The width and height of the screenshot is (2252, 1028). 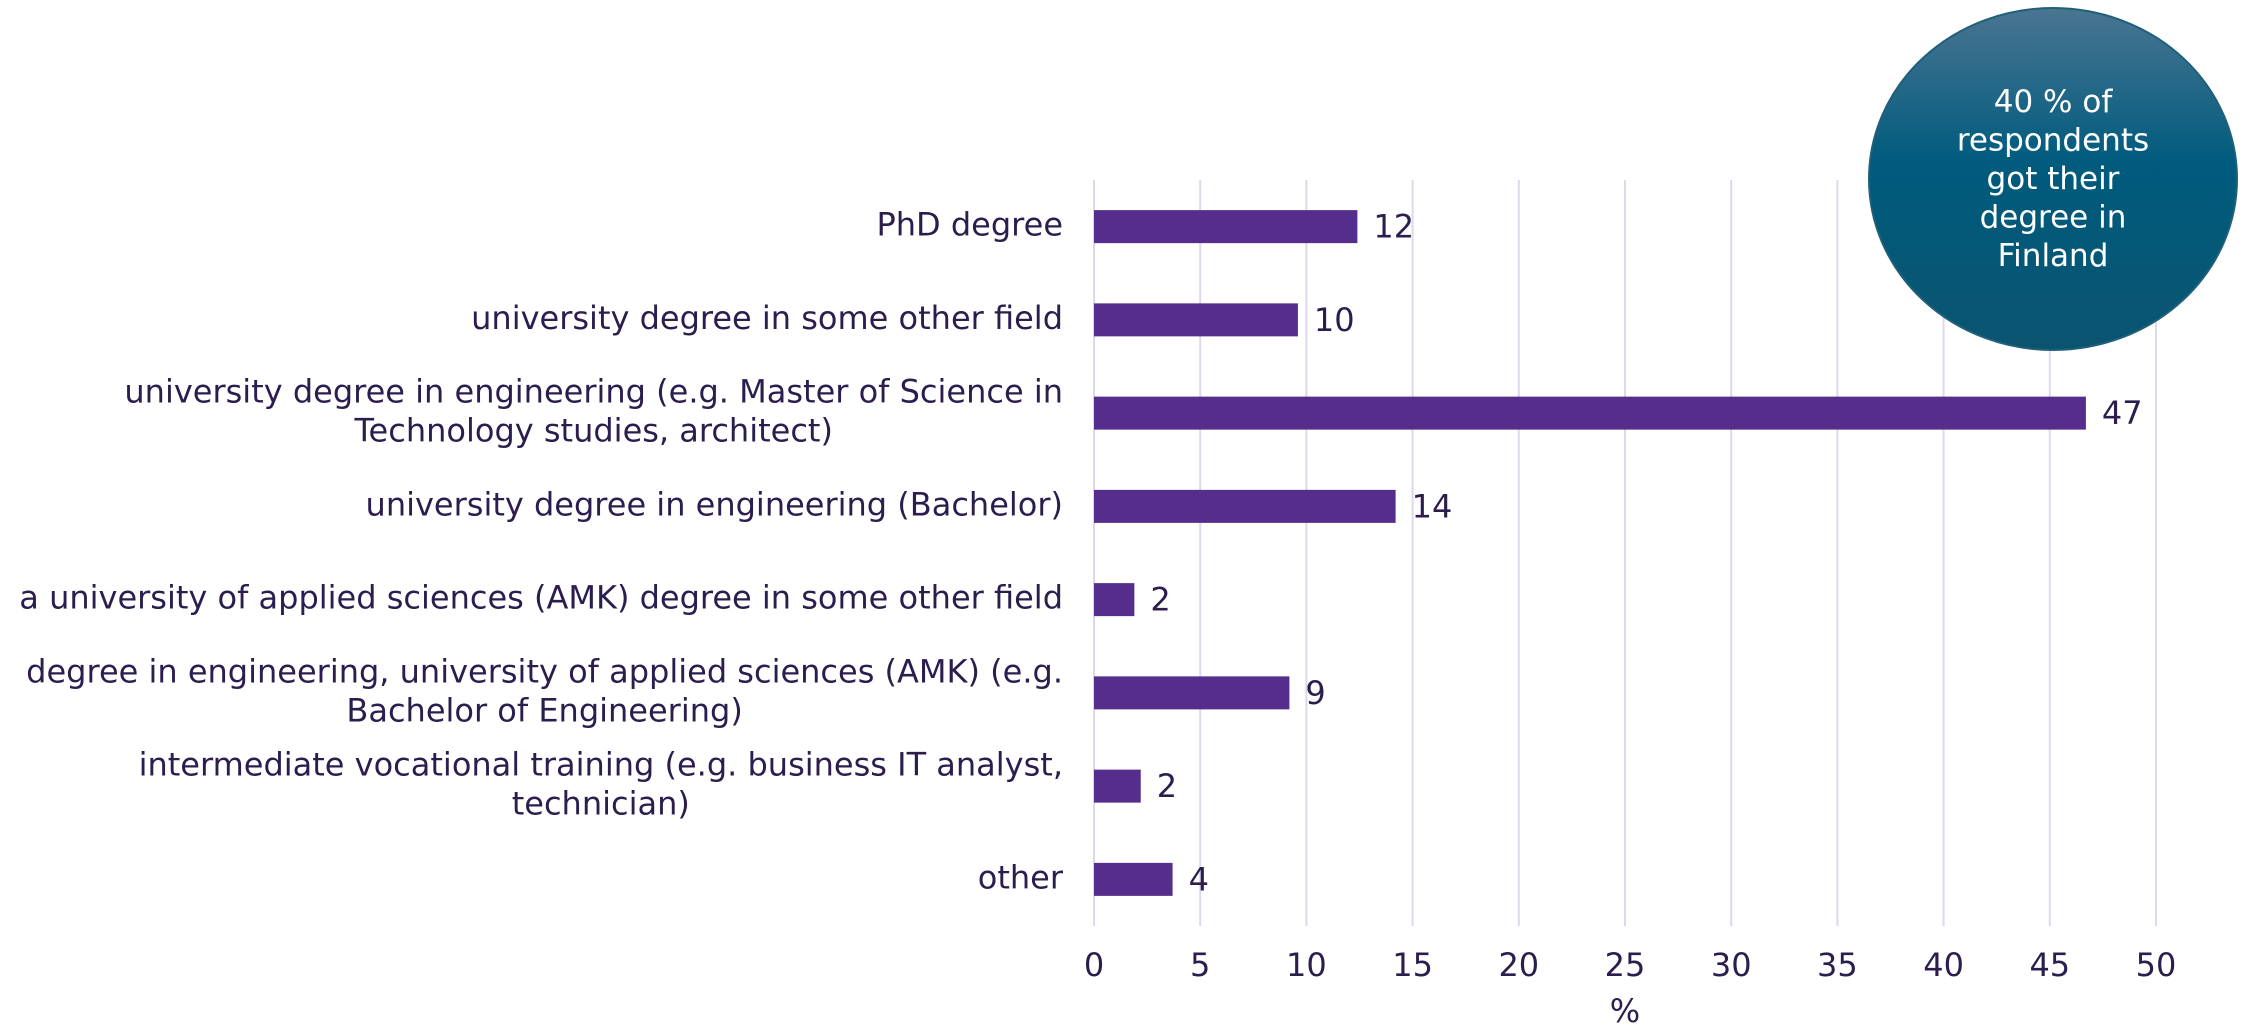 What do you see at coordinates (1518, 965) in the screenshot?
I see `x-tick-label: 20` at bounding box center [1518, 965].